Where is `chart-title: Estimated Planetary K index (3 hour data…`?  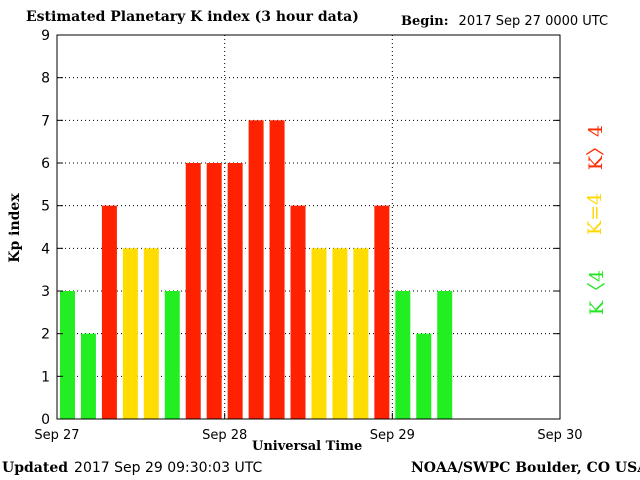 chart-title: Estimated Planetary K index (3 hour data… is located at coordinates (192, 17).